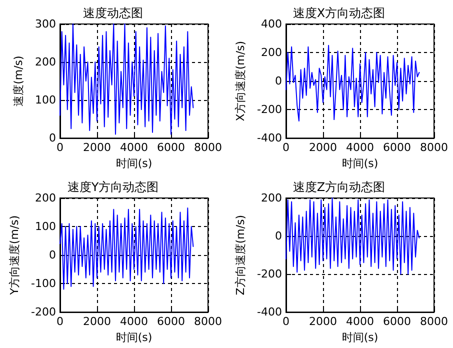 This screenshot has width=453, height=348. I want to click on chart-title: 速度动态图, so click(113, 13).